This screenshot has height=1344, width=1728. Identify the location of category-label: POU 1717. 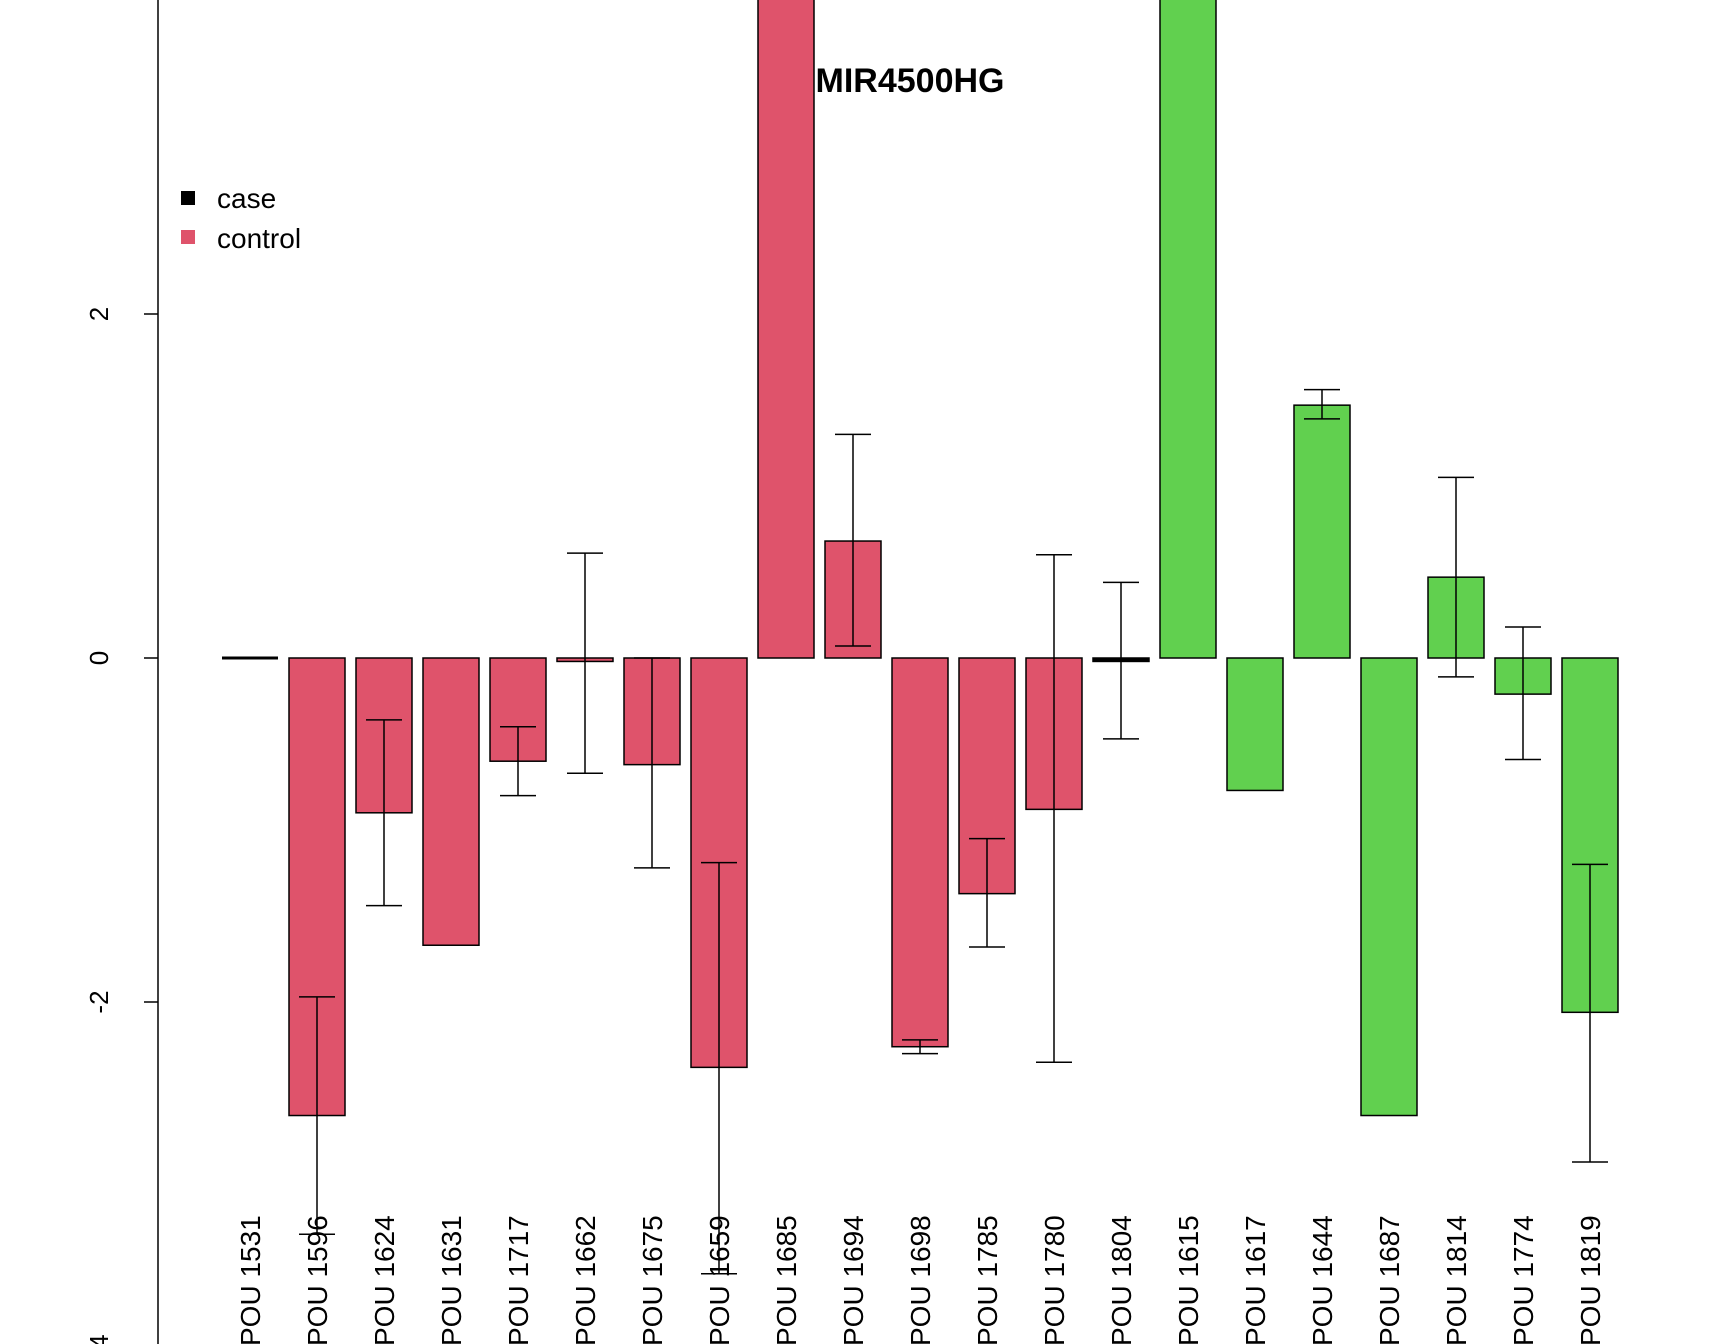
(518, 1279).